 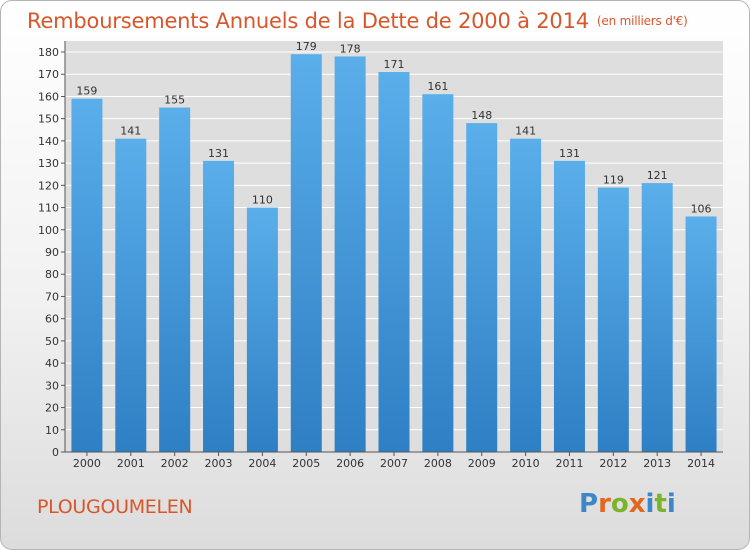 I want to click on bar-2000, so click(x=87, y=275).